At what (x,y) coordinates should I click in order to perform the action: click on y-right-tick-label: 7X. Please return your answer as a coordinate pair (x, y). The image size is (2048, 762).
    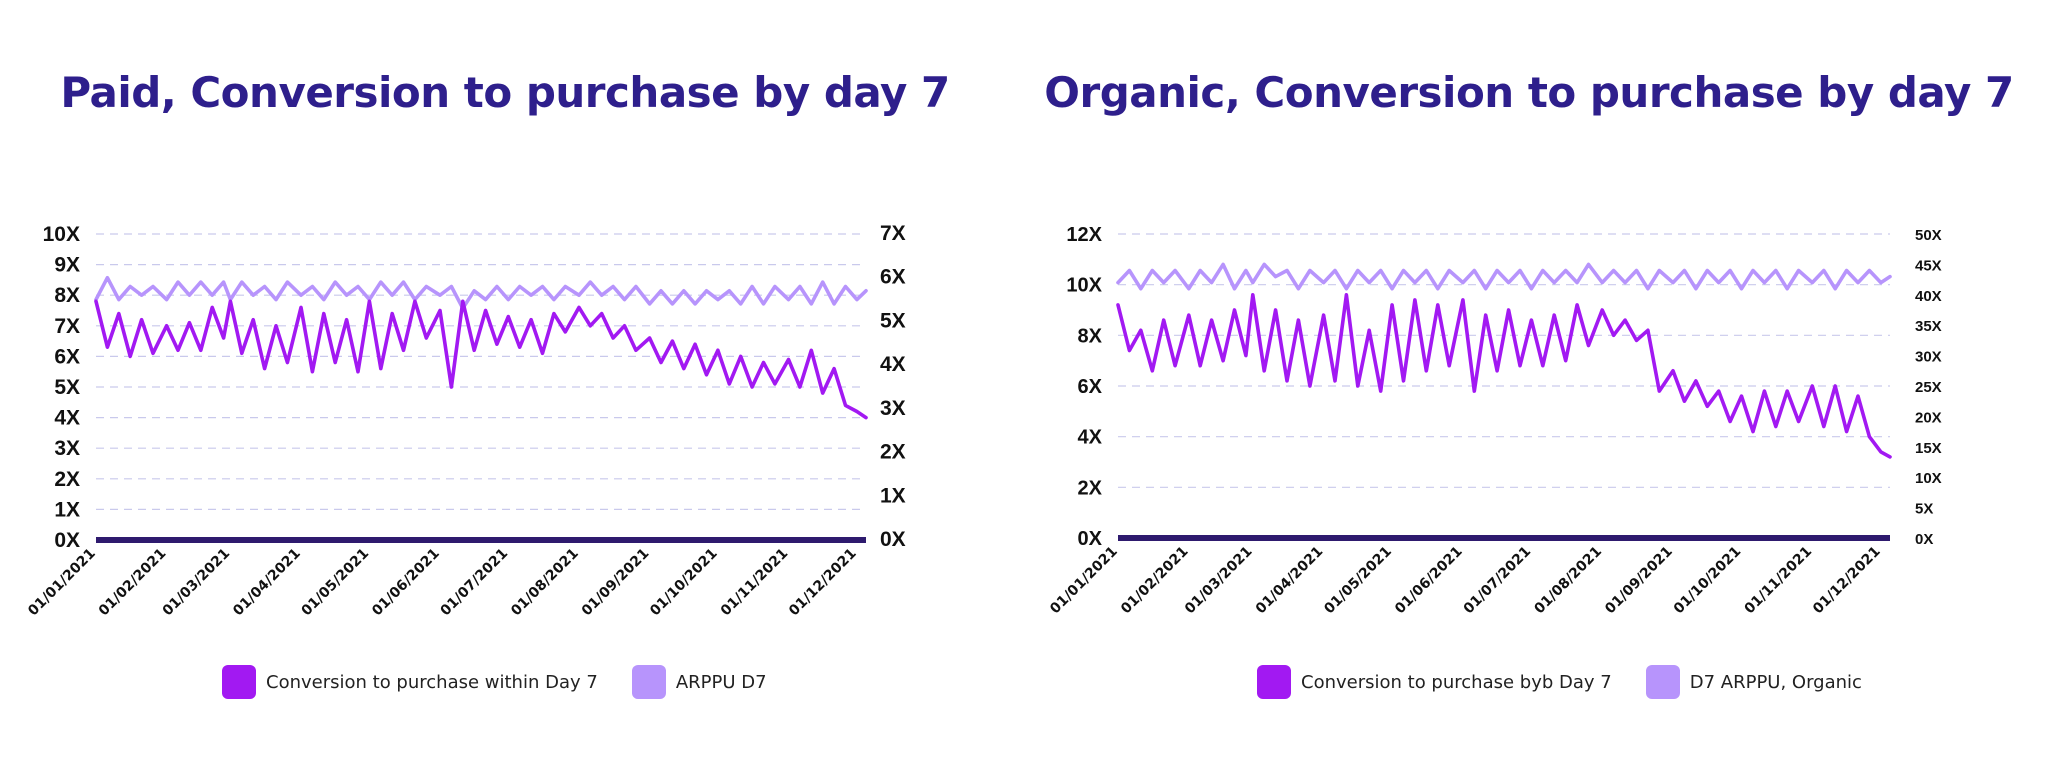
    Looking at the image, I should click on (893, 233).